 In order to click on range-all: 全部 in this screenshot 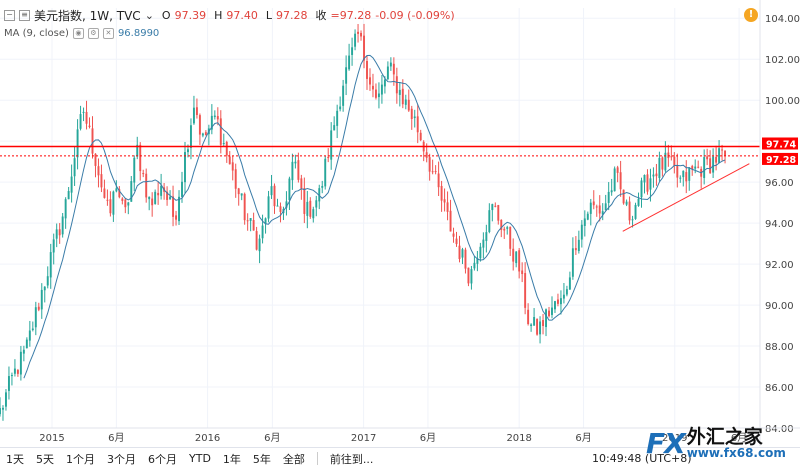, I will do `click(293, 459)`.